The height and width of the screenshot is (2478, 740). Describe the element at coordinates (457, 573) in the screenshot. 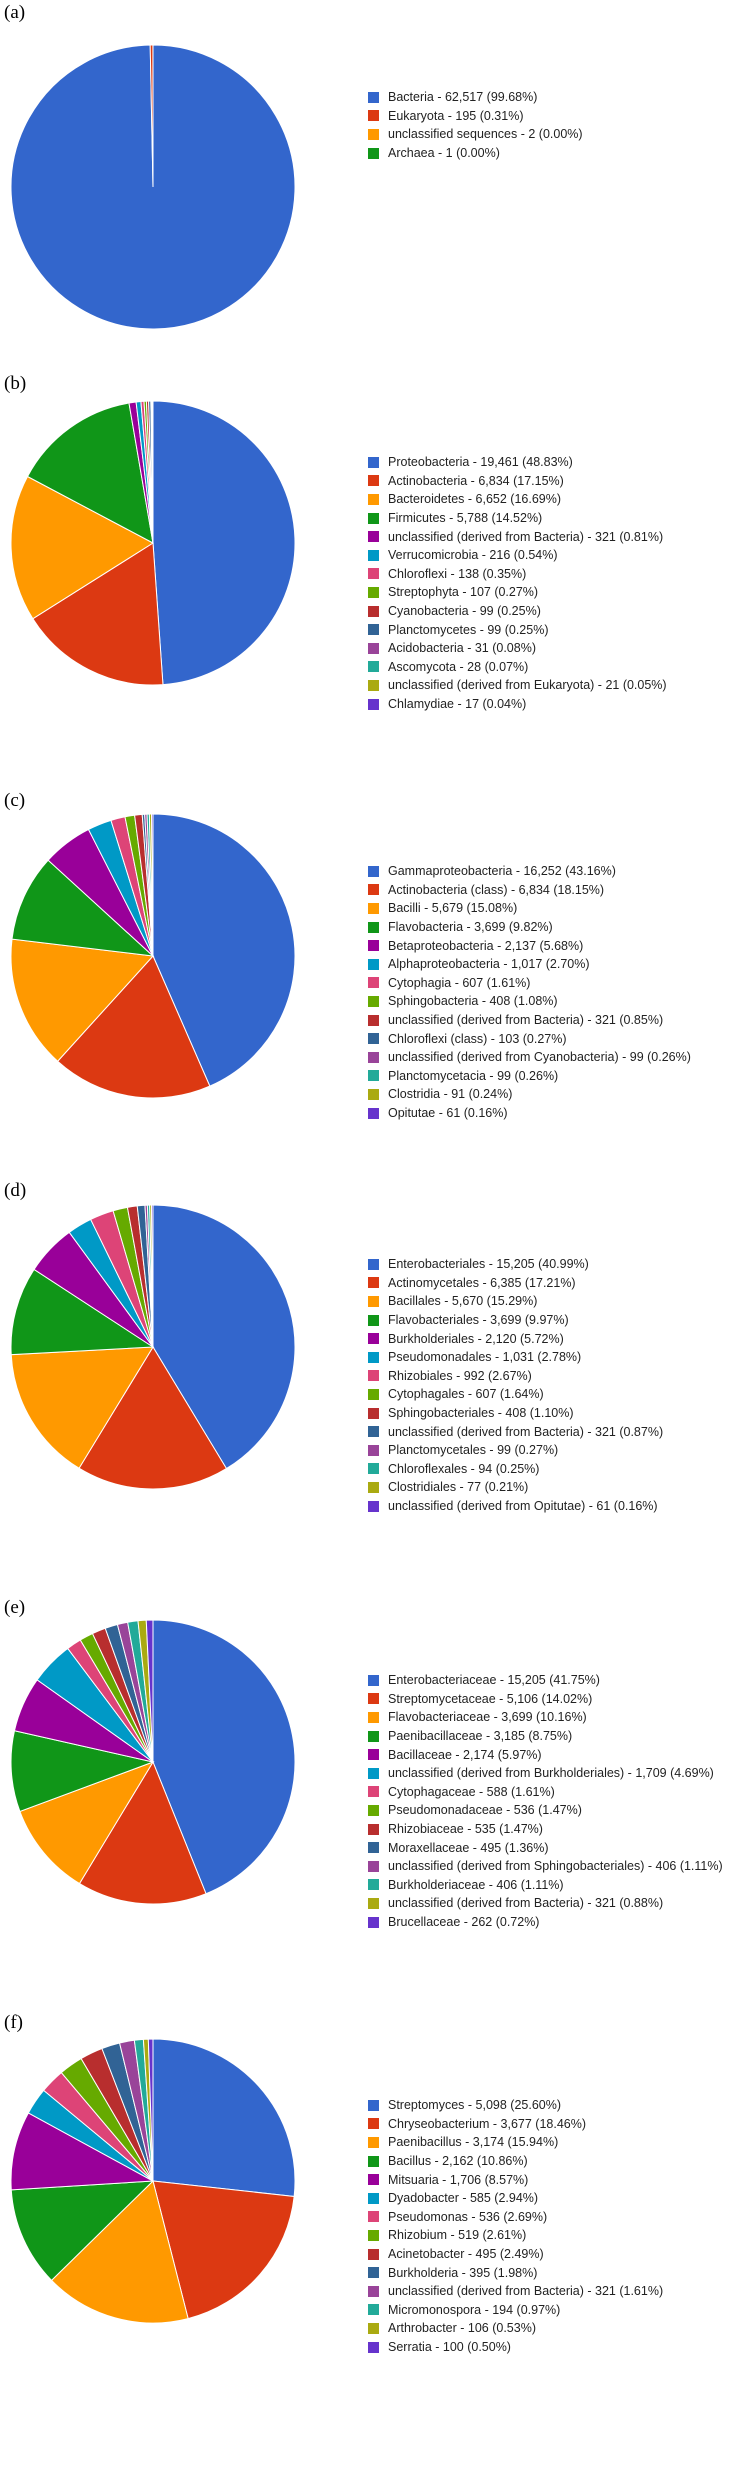

I see `legend-label: Chloroflexi - 138 (0.35%)` at that location.